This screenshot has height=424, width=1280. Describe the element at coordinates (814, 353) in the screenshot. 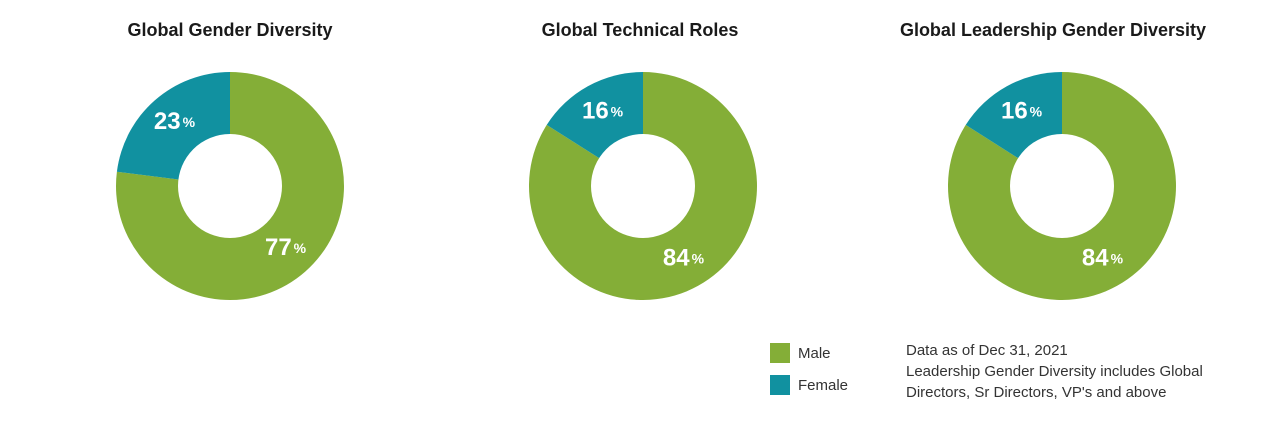

I see `legend-label-male: Male` at that location.